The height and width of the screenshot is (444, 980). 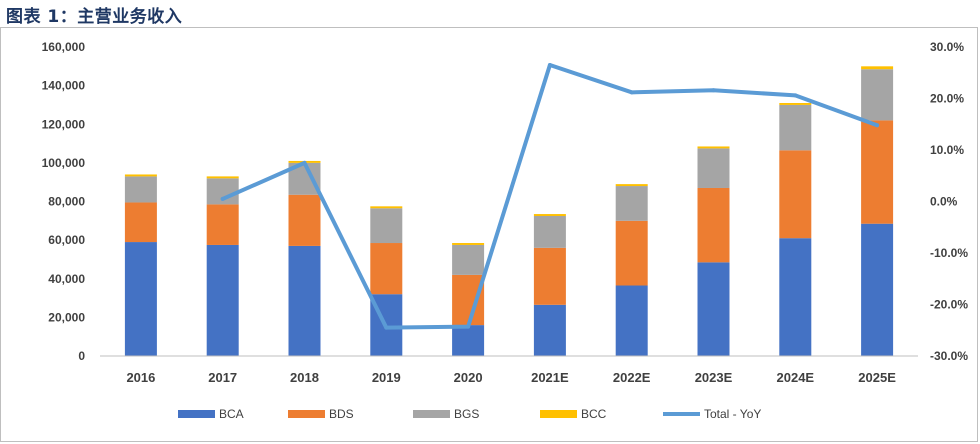 What do you see at coordinates (222, 177) in the screenshot?
I see `bar-bcc-2017` at bounding box center [222, 177].